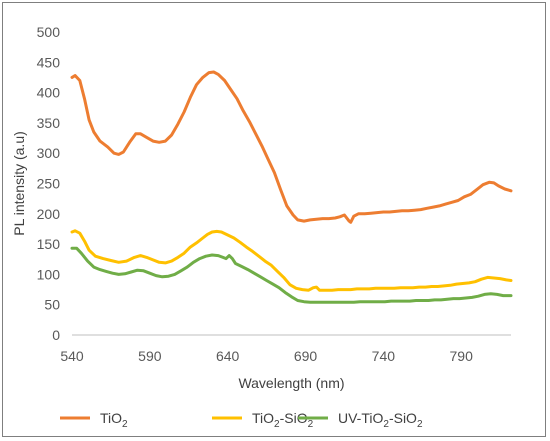 Image resolution: width=550 pixels, height=441 pixels. What do you see at coordinates (380, 420) in the screenshot?
I see `legend-label: UV-TiO2-SiO2` at bounding box center [380, 420].